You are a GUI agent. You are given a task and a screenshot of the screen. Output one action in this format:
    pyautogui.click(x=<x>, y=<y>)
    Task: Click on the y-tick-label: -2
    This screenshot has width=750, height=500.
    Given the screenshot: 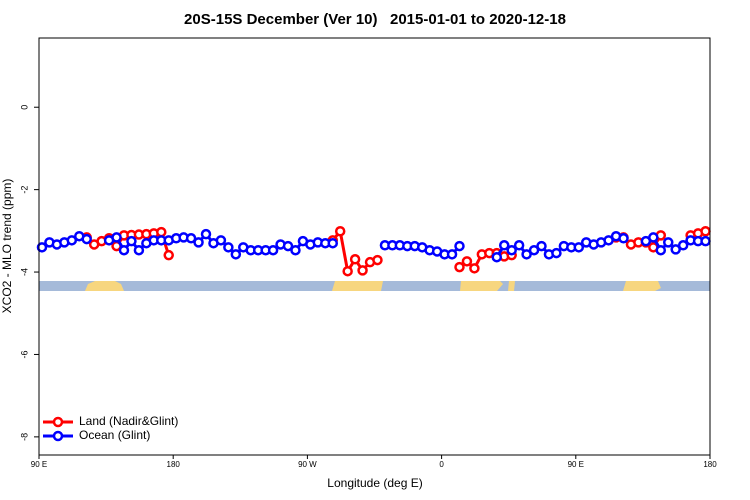 What is the action you would take?
    pyautogui.click(x=24, y=190)
    